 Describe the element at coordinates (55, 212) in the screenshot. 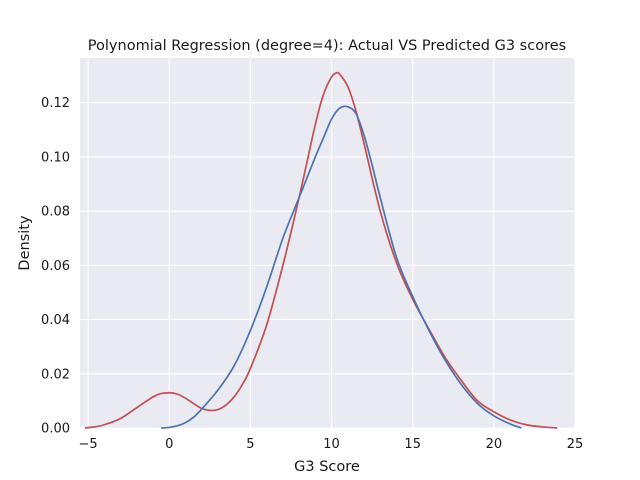

I see `y-tick-label: 0.08` at that location.